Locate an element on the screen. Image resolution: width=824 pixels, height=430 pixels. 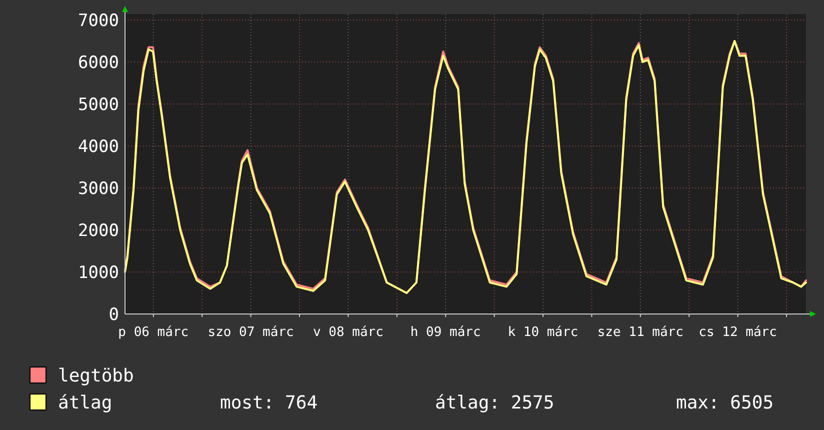
text: max: 6505 is located at coordinates (725, 403).